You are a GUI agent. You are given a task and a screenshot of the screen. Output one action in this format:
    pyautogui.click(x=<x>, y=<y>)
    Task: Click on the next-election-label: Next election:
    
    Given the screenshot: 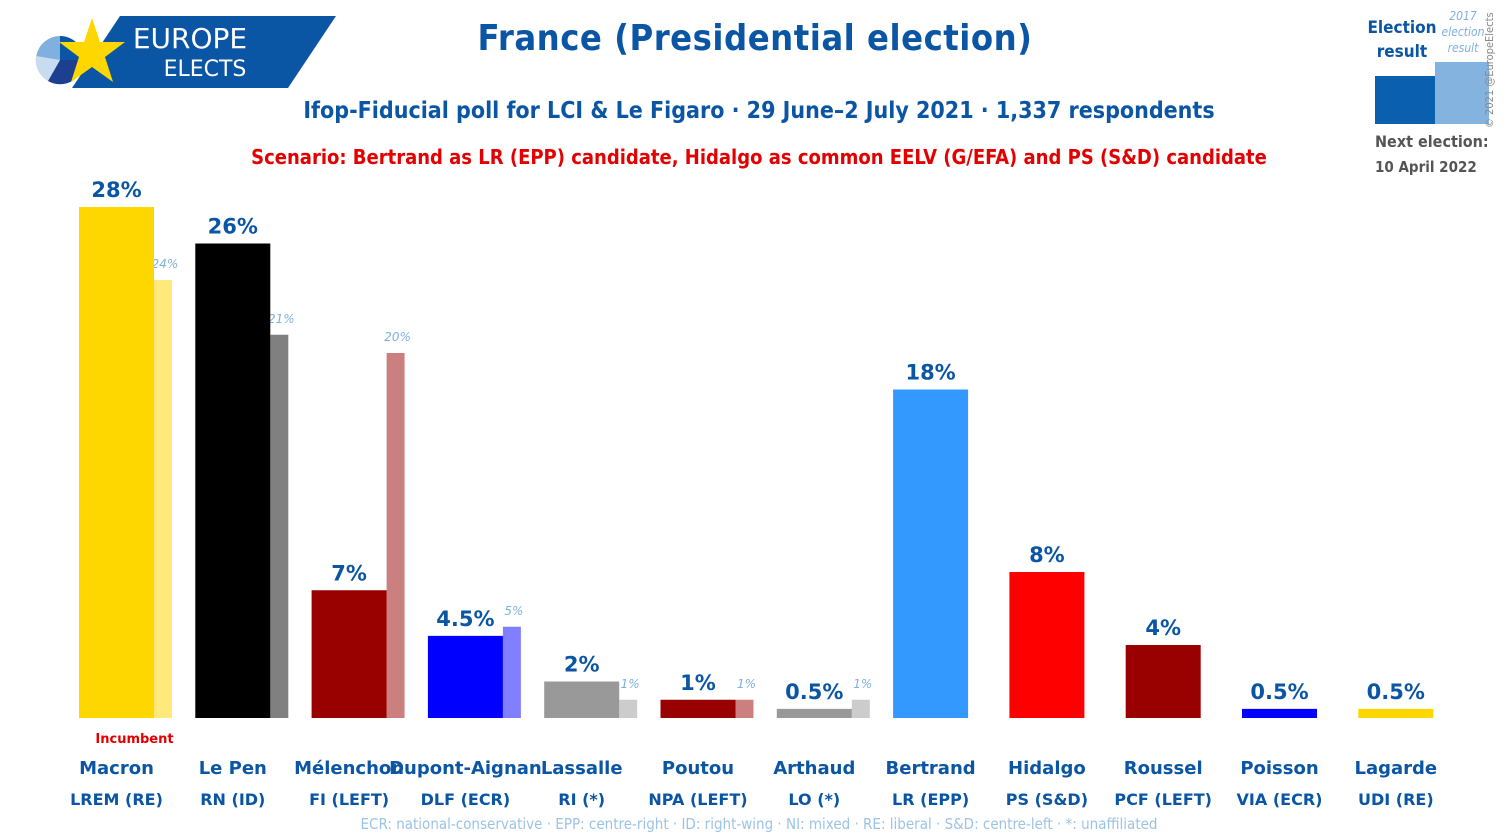 What is the action you would take?
    pyautogui.click(x=1432, y=141)
    